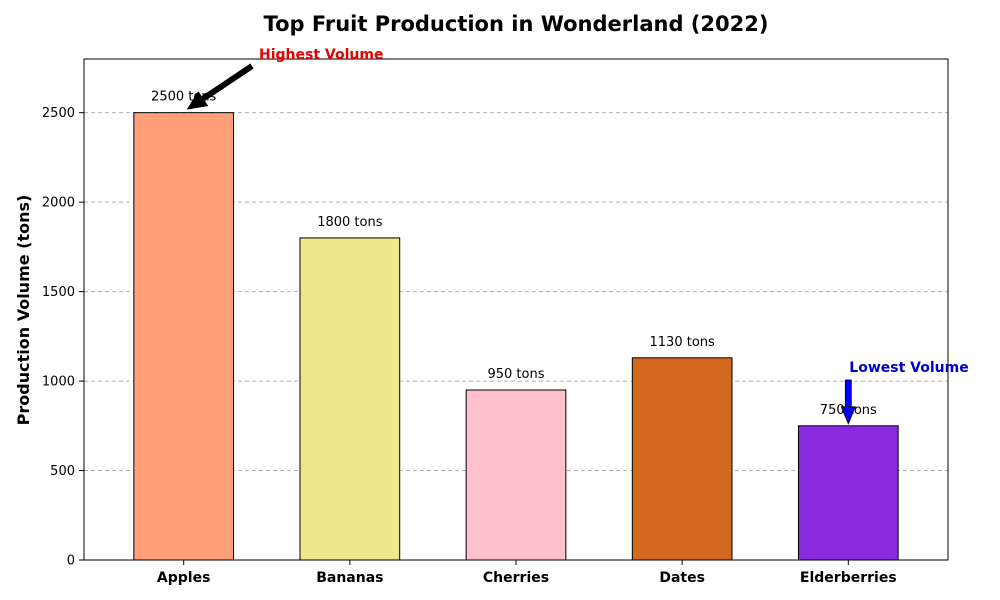 The height and width of the screenshot is (600, 1000). I want to click on data-label: 1130 tons, so click(683, 342).